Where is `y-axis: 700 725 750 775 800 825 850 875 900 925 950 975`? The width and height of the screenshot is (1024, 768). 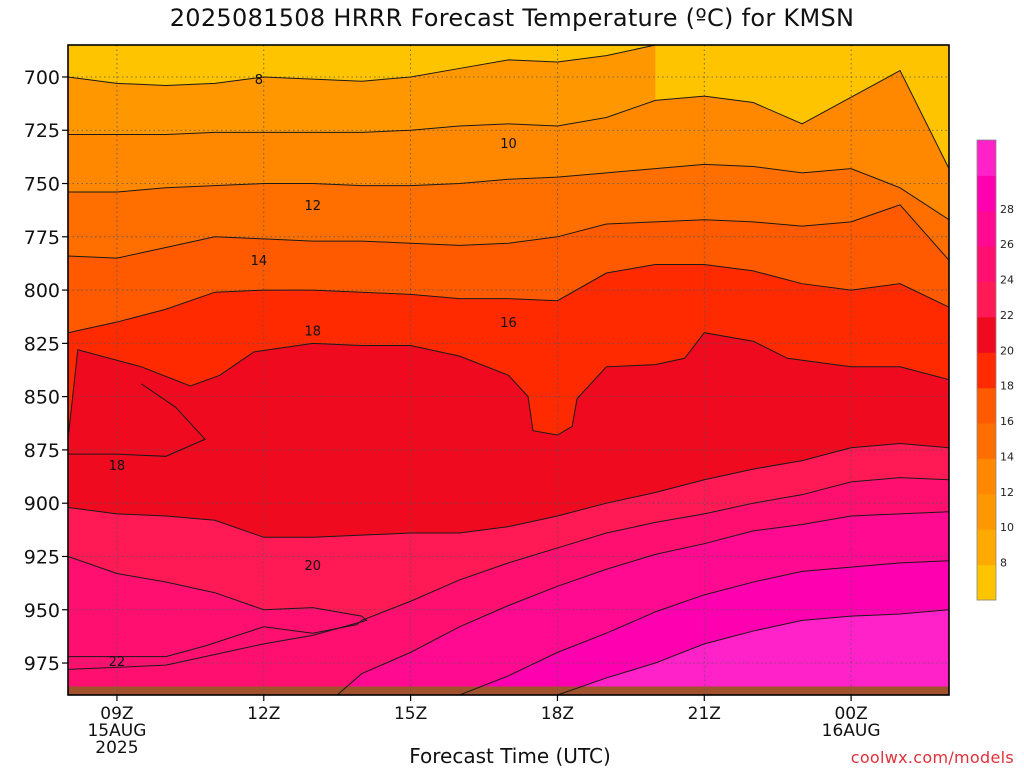 y-axis: 700 725 750 775 800 825 850 875 900 925 950 975 is located at coordinates (46, 371).